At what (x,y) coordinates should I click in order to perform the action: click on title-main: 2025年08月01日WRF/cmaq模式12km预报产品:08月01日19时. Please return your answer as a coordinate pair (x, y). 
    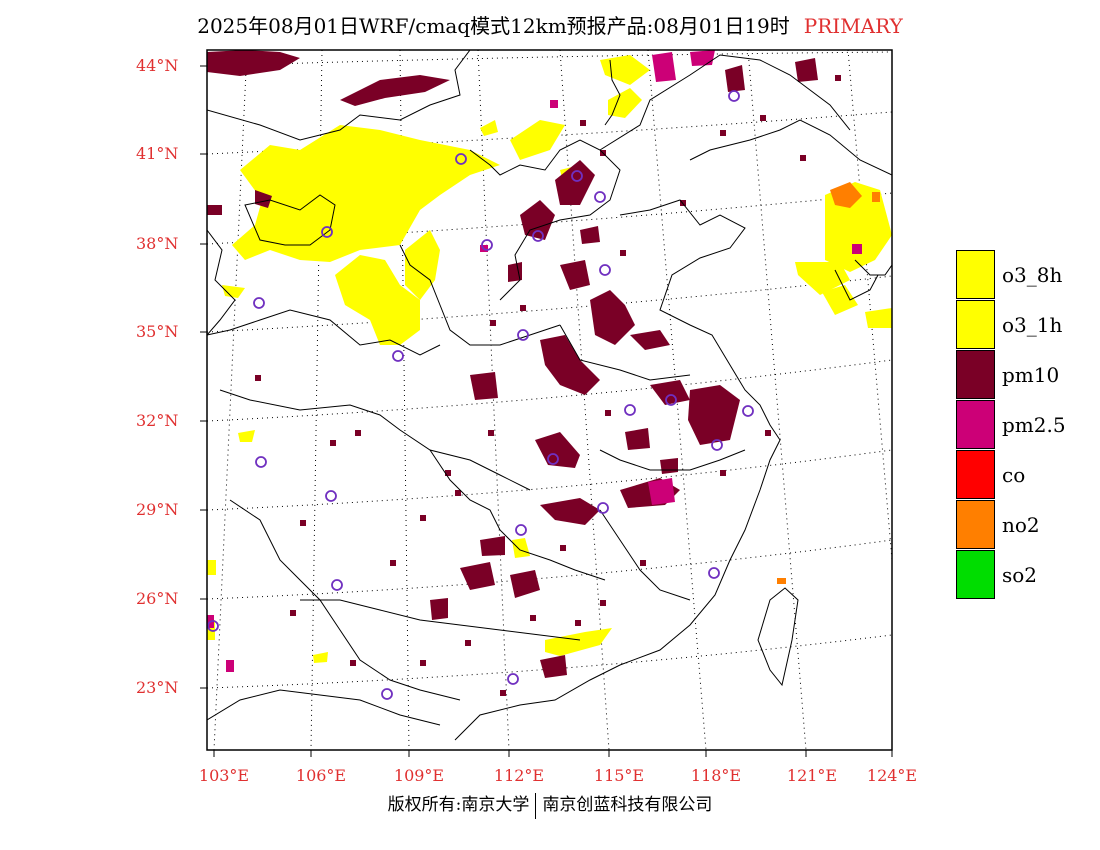
    Looking at the image, I should click on (493, 26).